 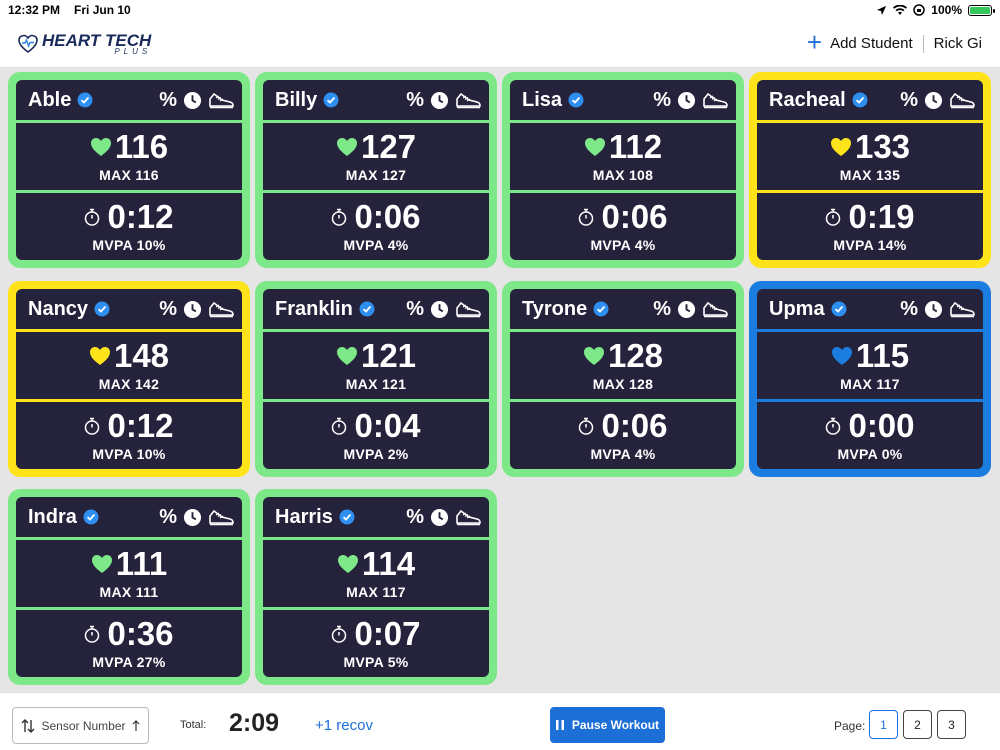 What do you see at coordinates (376, 662) in the screenshot?
I see `mvpa-percent: MVPA 5%` at bounding box center [376, 662].